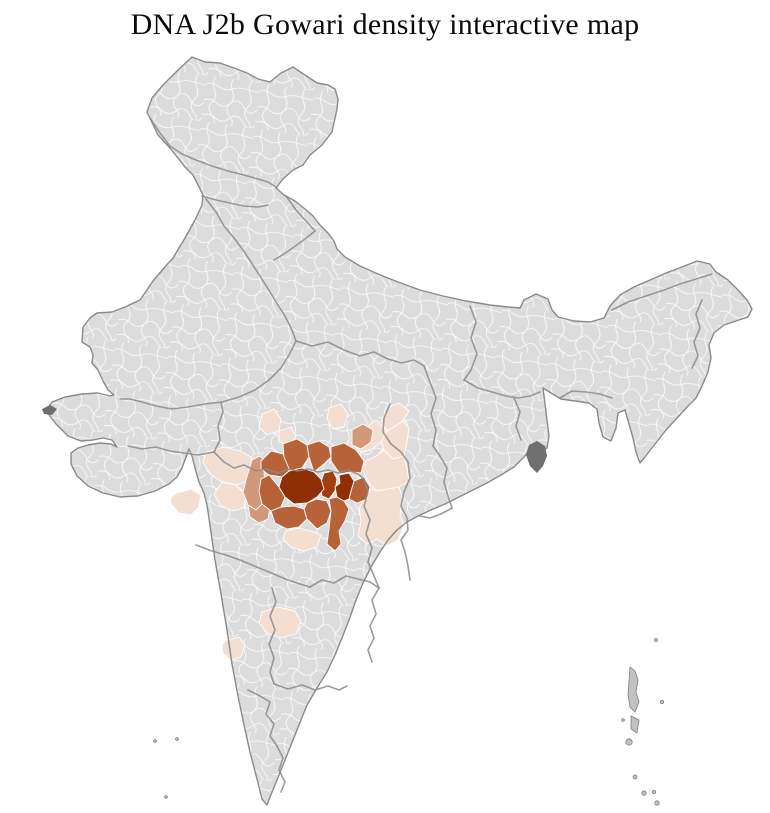 The image size is (770, 813). What do you see at coordinates (409, 722) in the screenshot?
I see `island-groups` at bounding box center [409, 722].